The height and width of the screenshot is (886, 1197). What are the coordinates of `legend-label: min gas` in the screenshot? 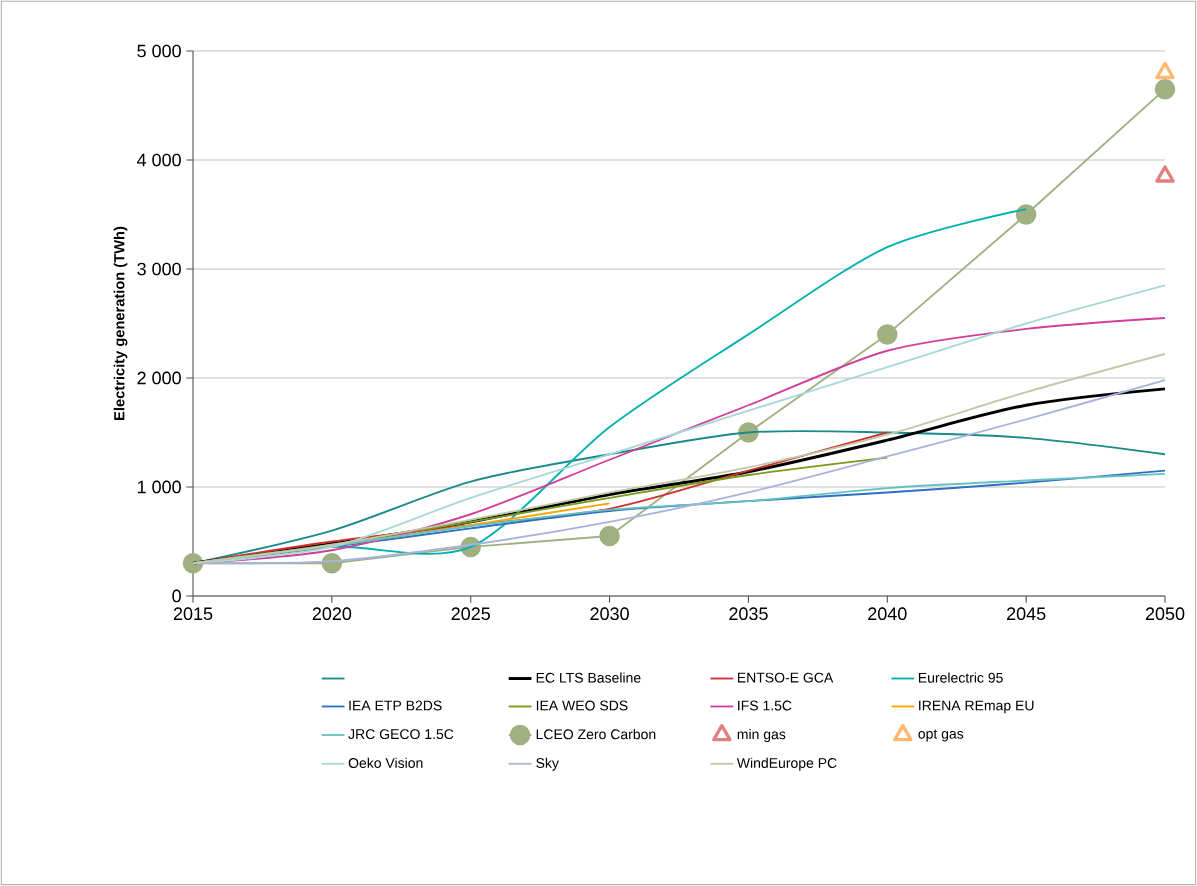 It's located at (761, 735).